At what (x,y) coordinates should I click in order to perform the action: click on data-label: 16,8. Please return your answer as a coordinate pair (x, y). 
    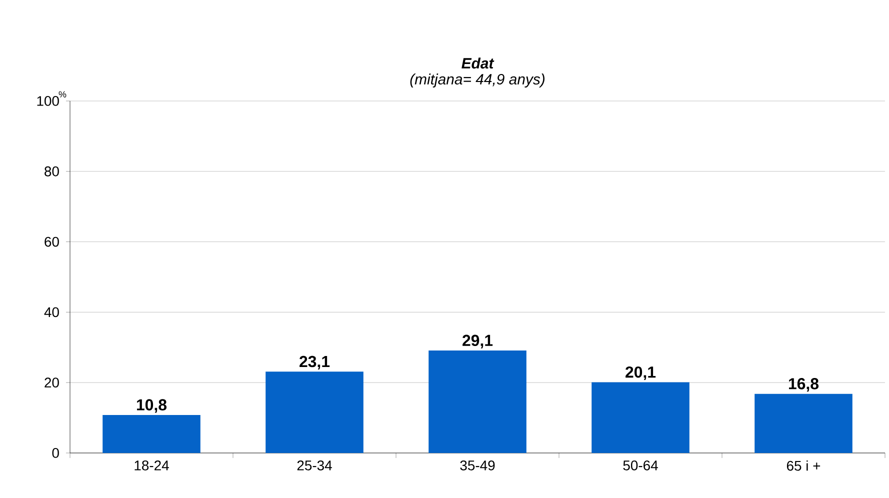
    Looking at the image, I should click on (803, 385).